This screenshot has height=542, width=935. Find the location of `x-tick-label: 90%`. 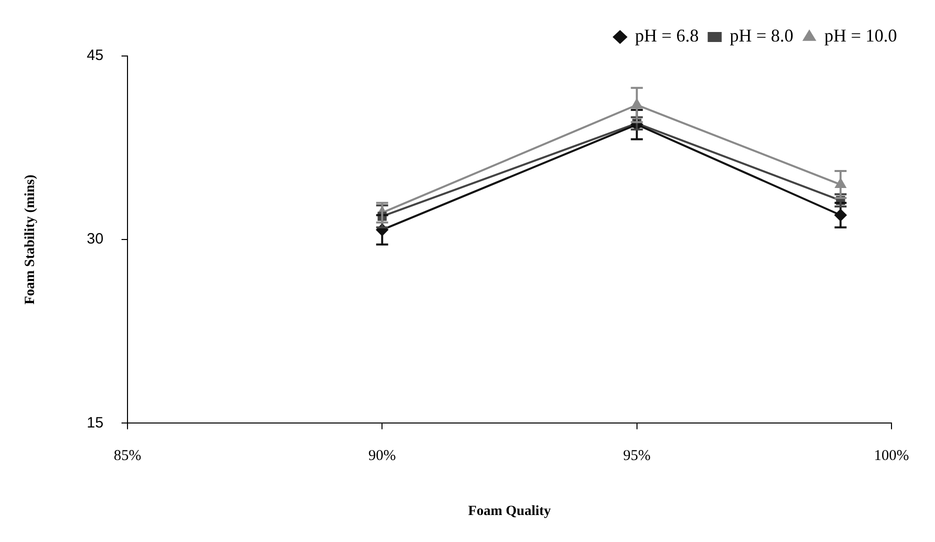

x-tick-label: 90% is located at coordinates (382, 456).